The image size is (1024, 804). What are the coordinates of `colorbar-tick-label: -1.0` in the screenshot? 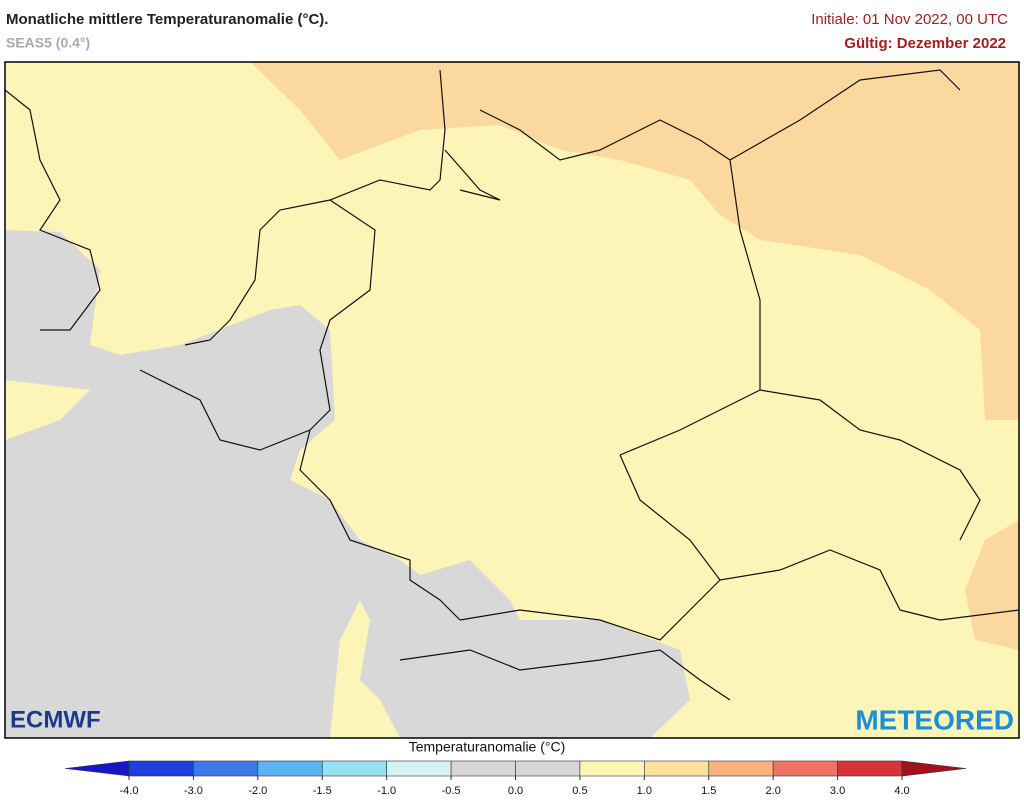 It's located at (386, 791).